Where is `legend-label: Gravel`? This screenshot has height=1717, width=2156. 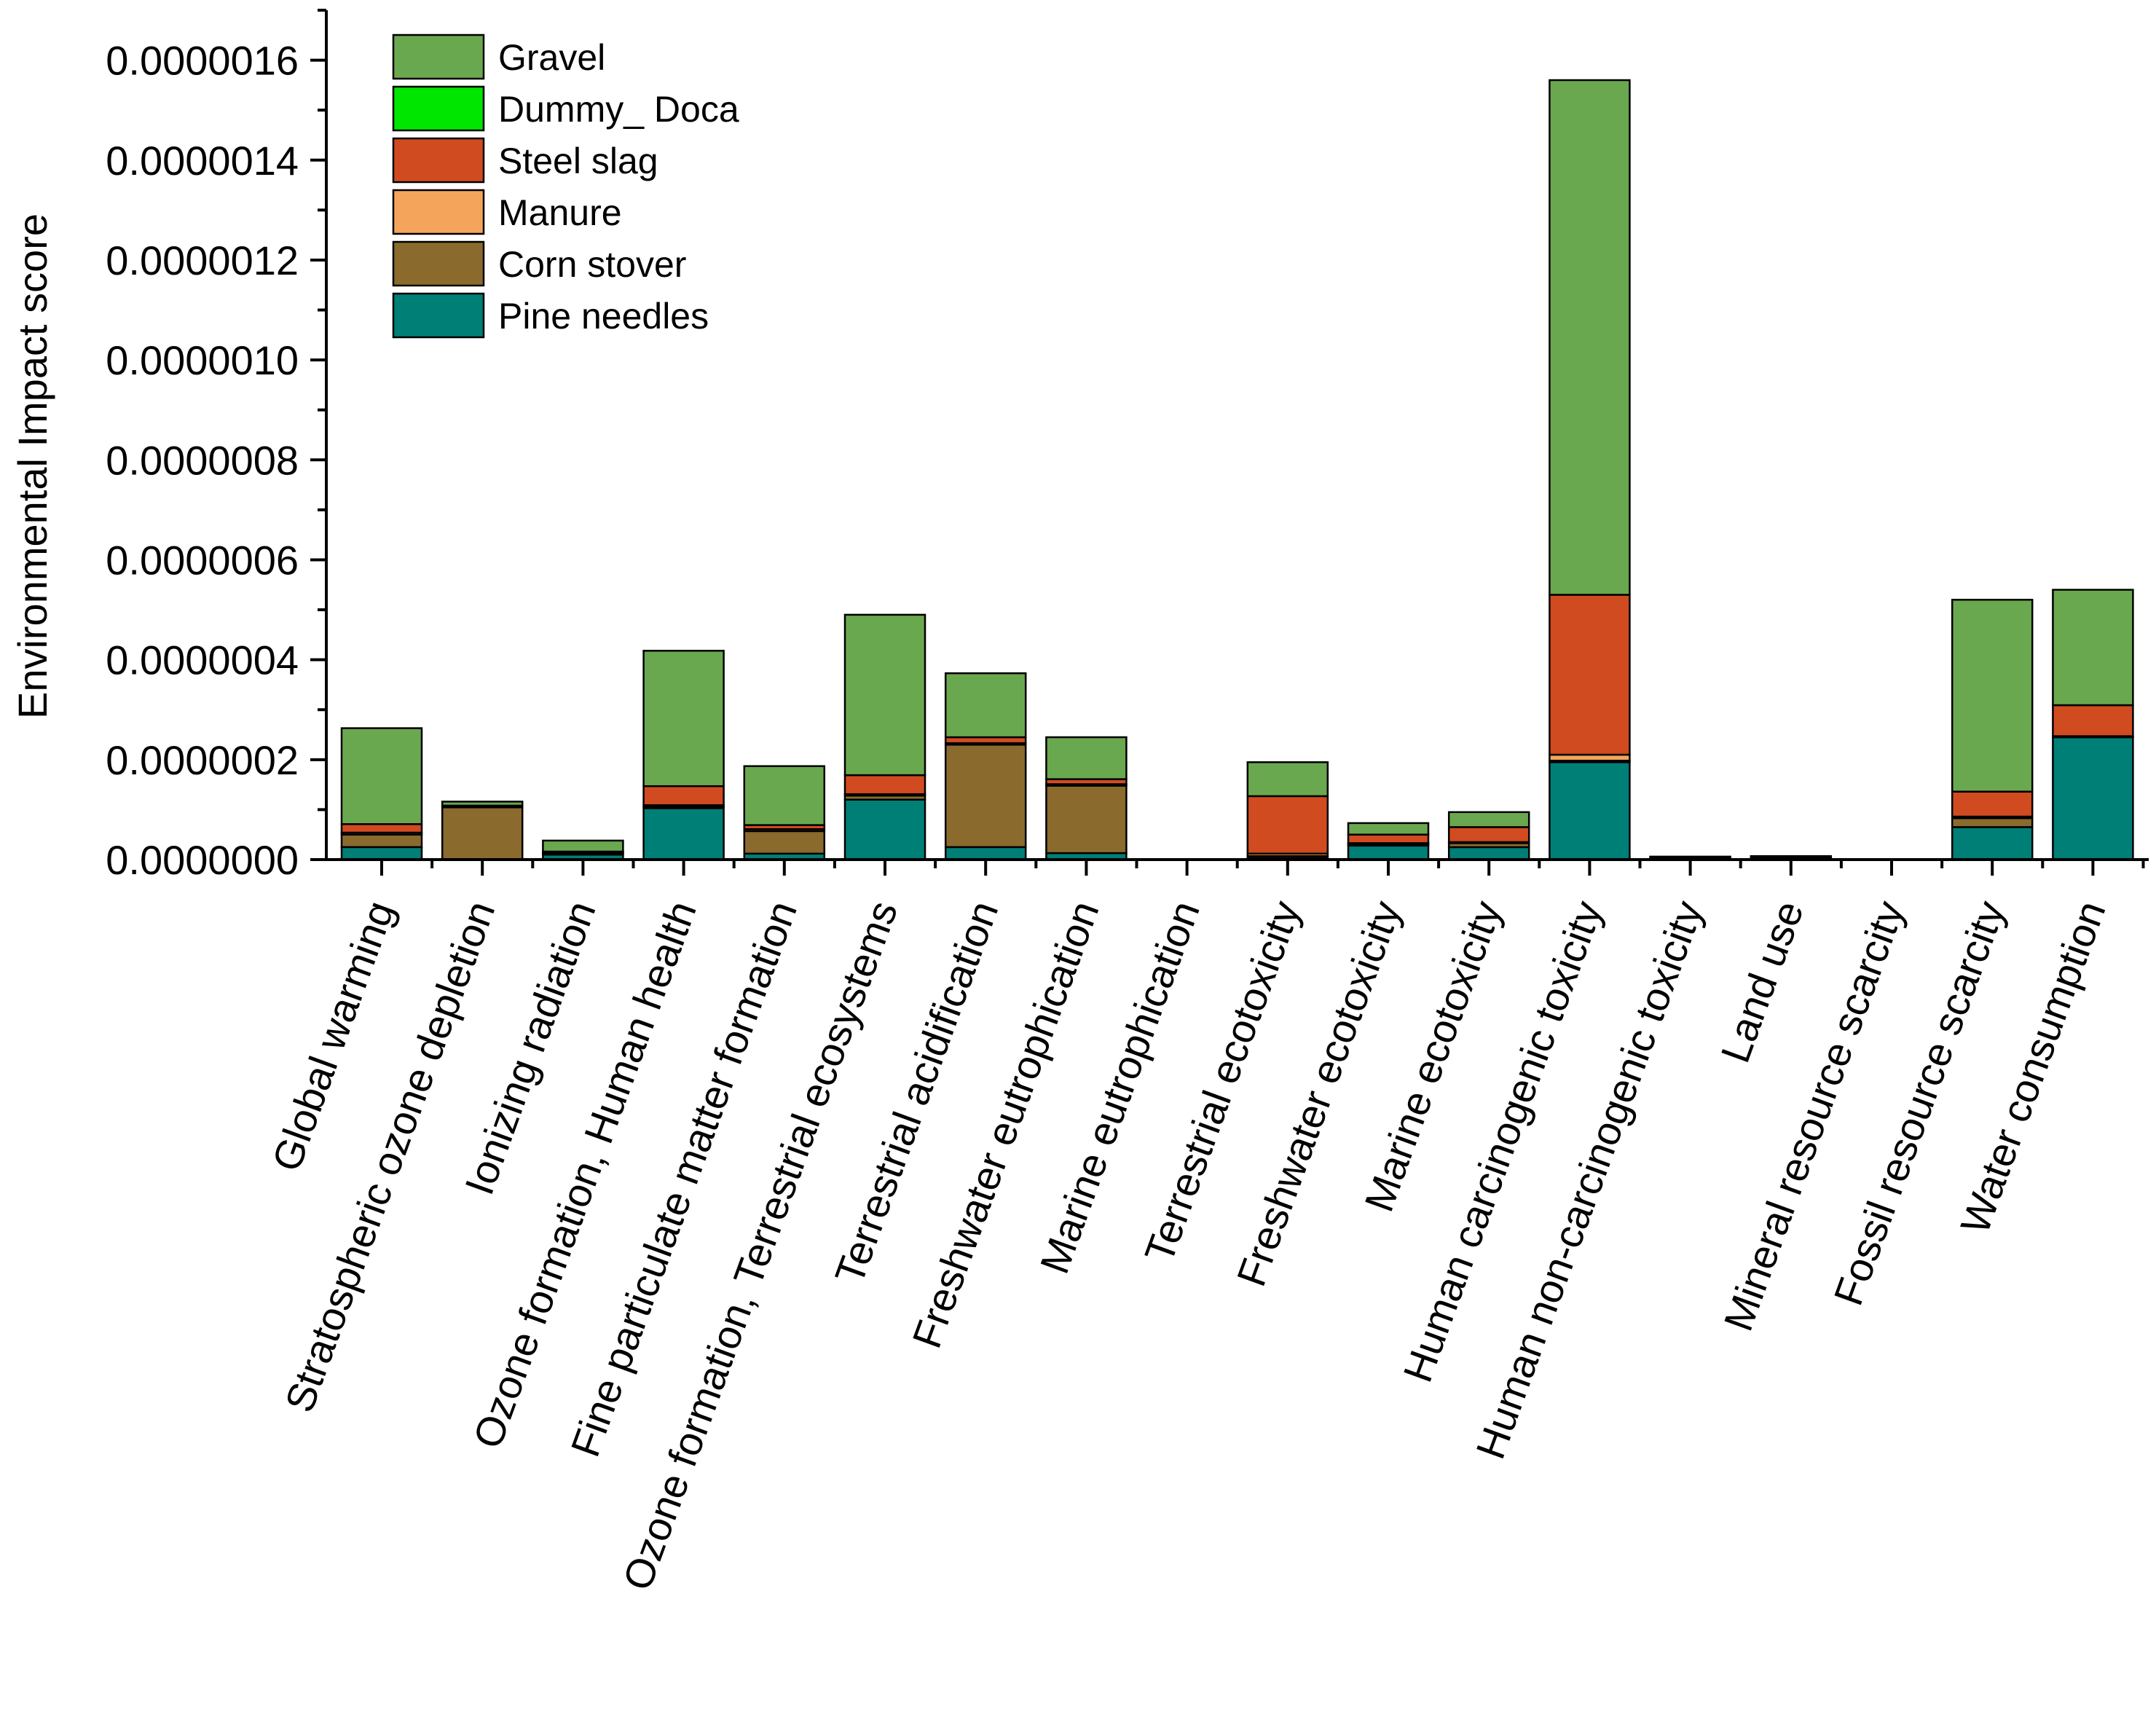
legend-label: Gravel is located at coordinates (551, 58).